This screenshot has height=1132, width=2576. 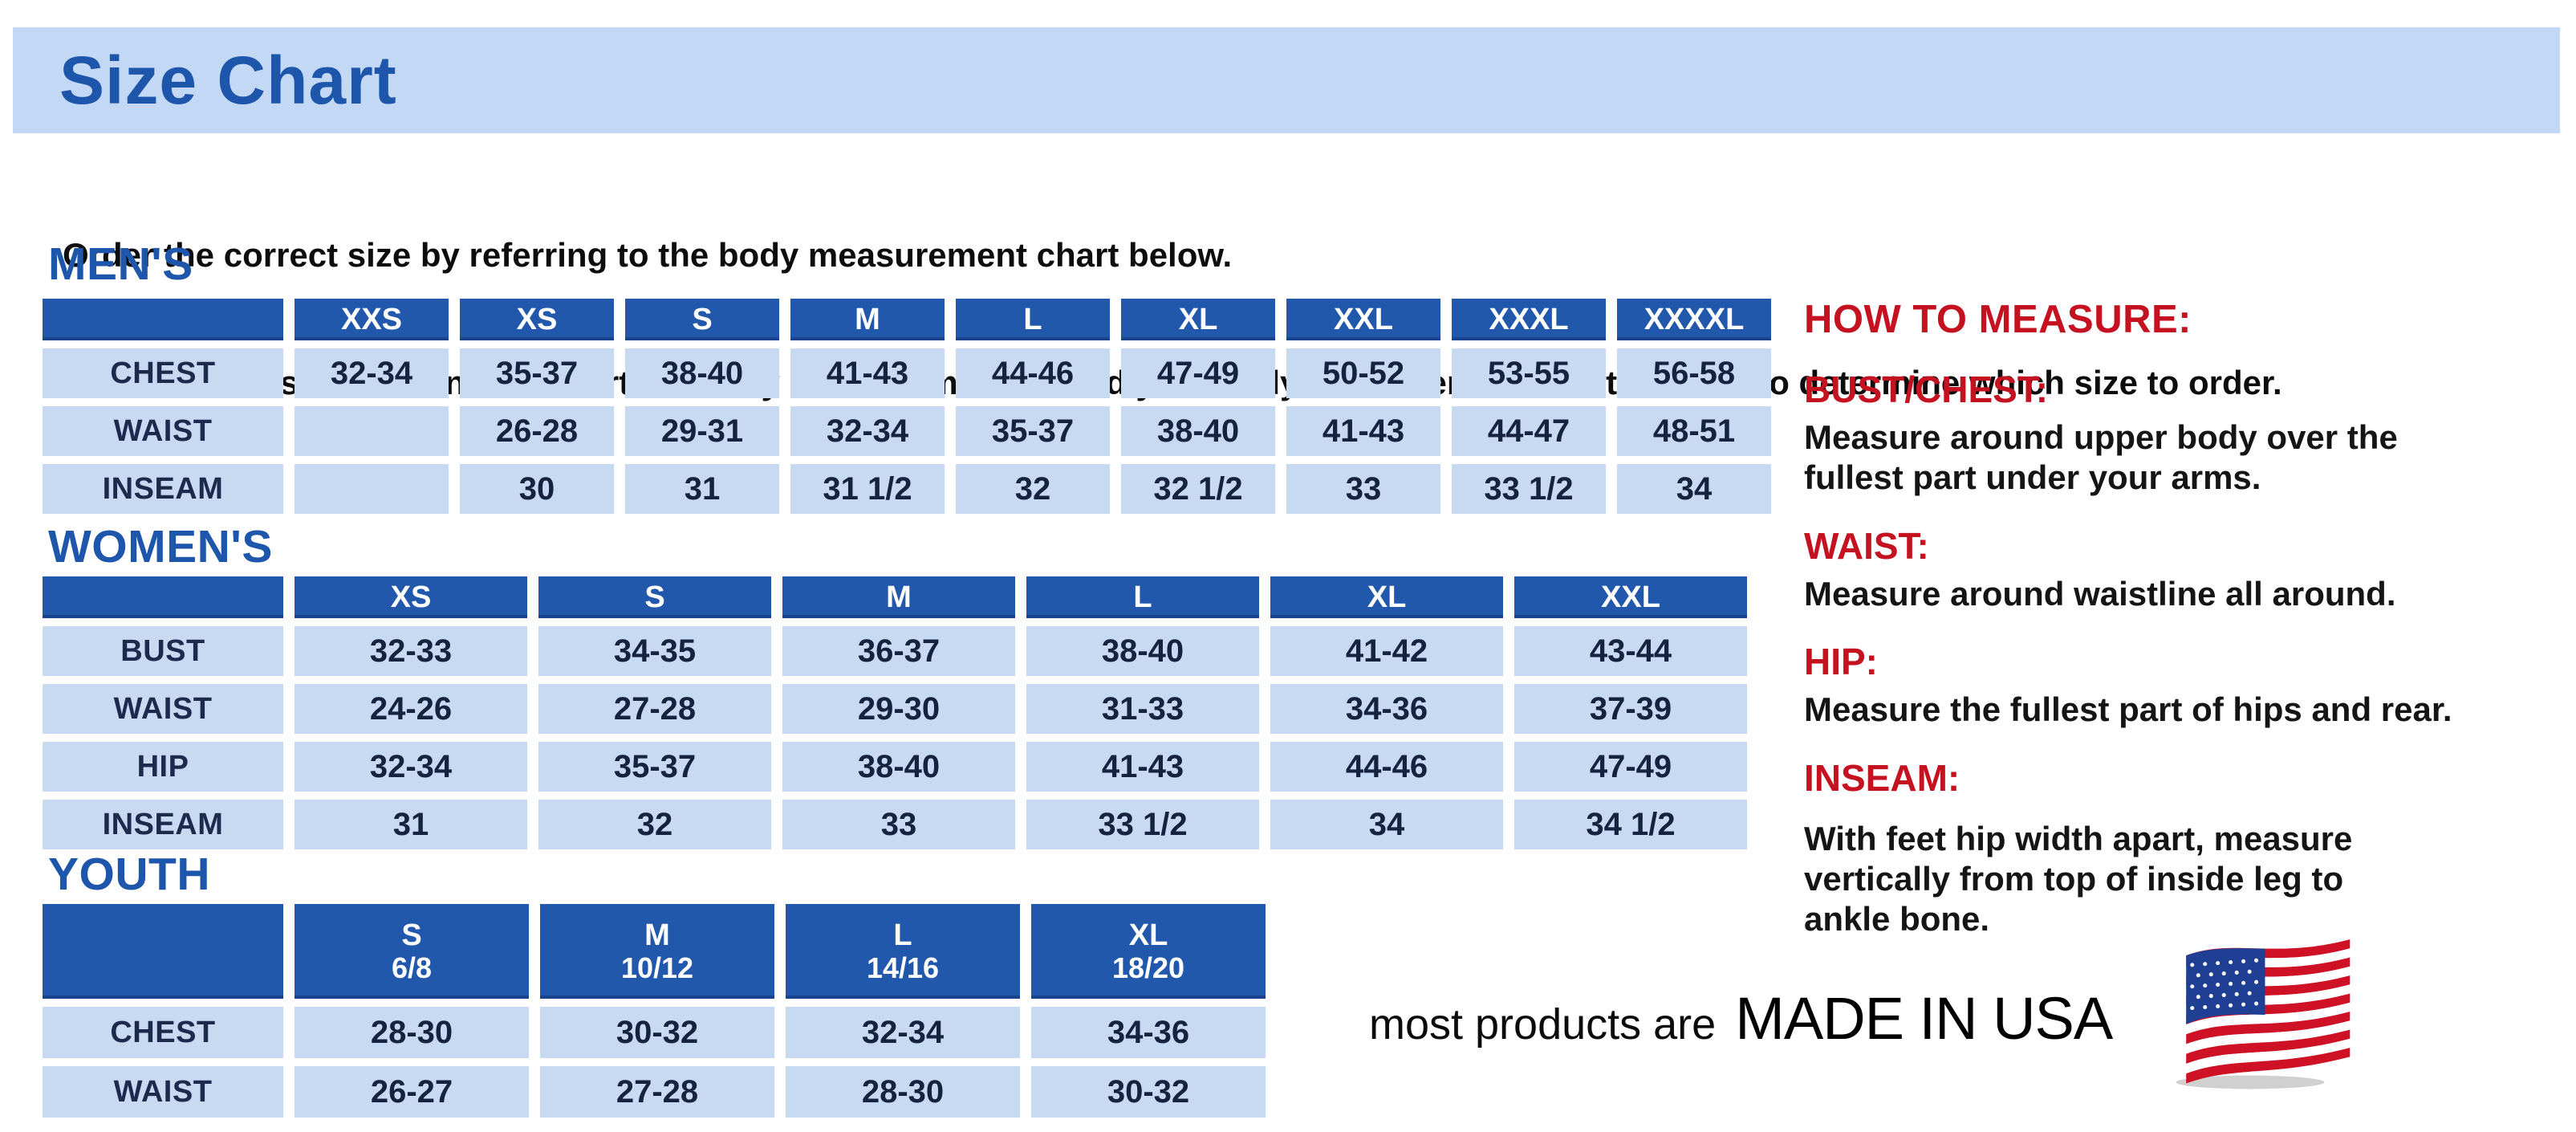 I want to click on measure-text: Measure around waistline all around., so click(x=2100, y=593).